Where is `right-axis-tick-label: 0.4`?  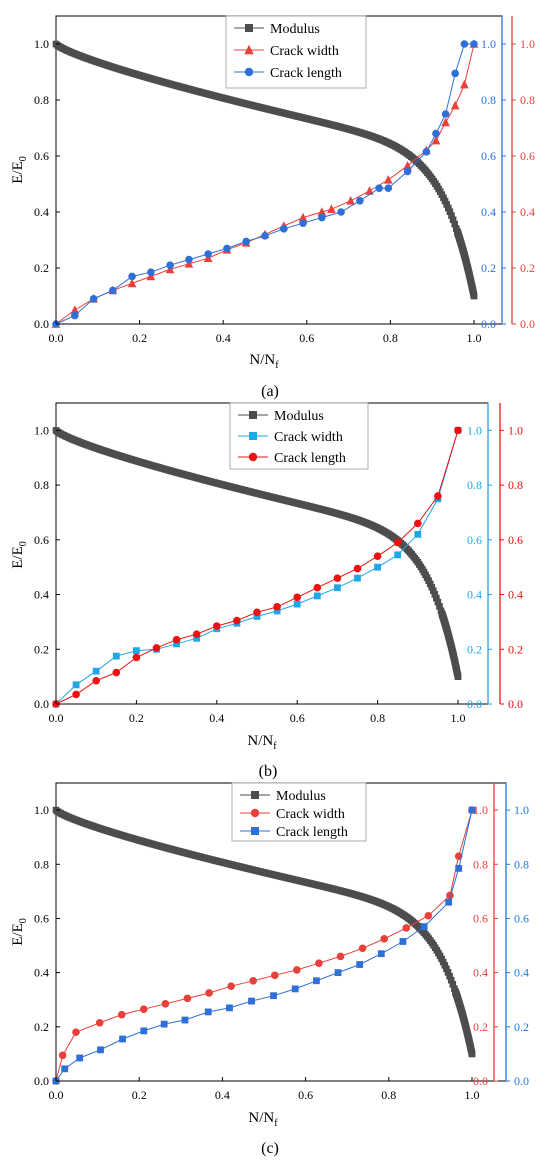 right-axis-tick-label: 0.4 is located at coordinates (480, 973).